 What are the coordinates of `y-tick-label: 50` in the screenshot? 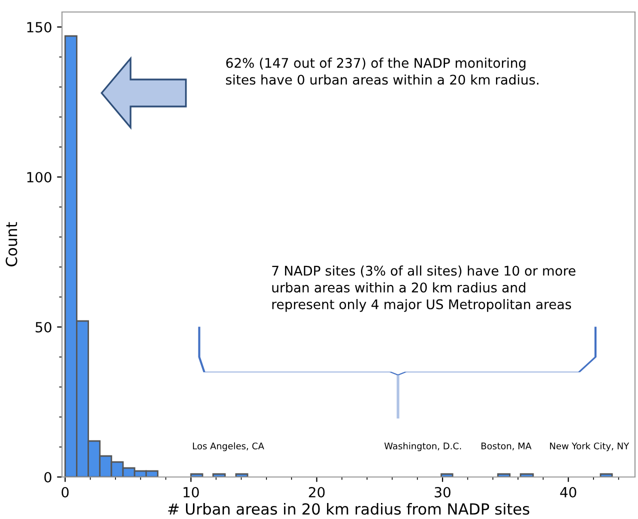 It's located at (44, 327).